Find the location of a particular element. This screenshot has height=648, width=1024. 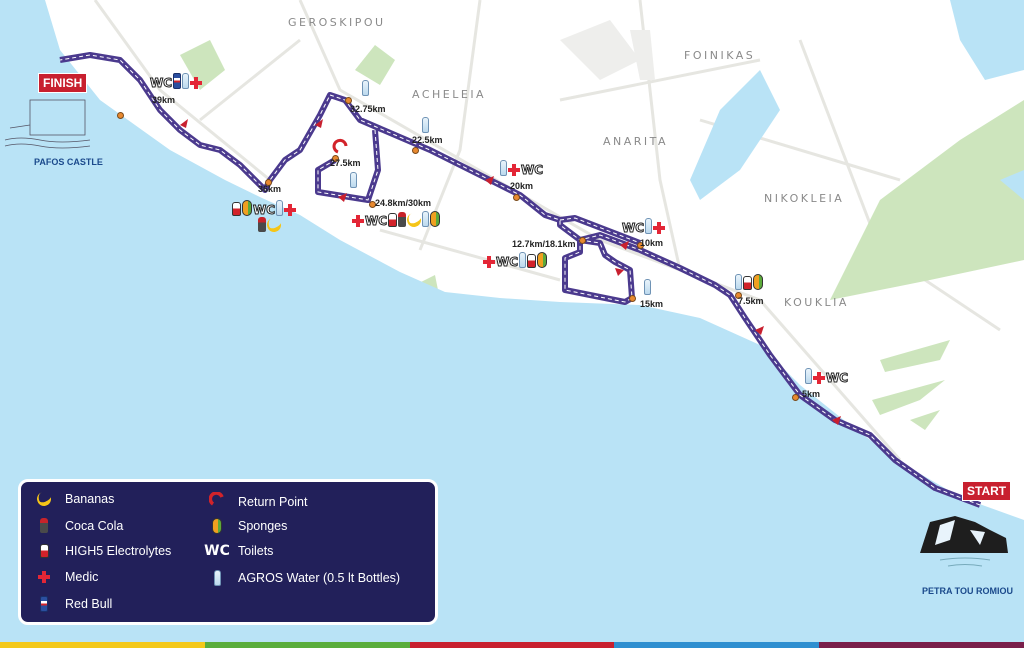

pafos-castle-label: PAFOS CASTLE is located at coordinates (68, 162).